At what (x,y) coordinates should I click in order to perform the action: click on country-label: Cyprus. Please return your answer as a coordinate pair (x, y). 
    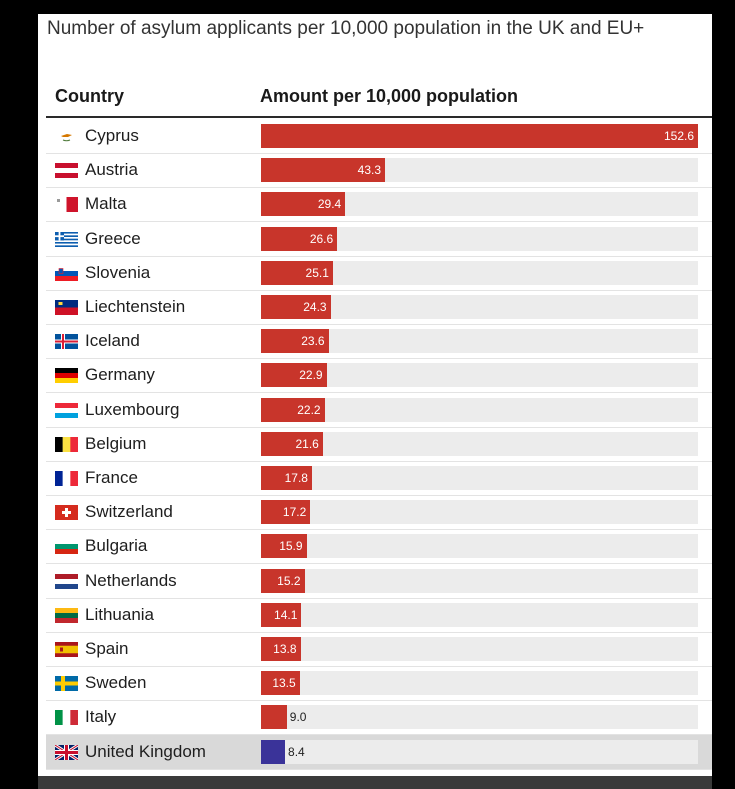
    Looking at the image, I should click on (112, 135).